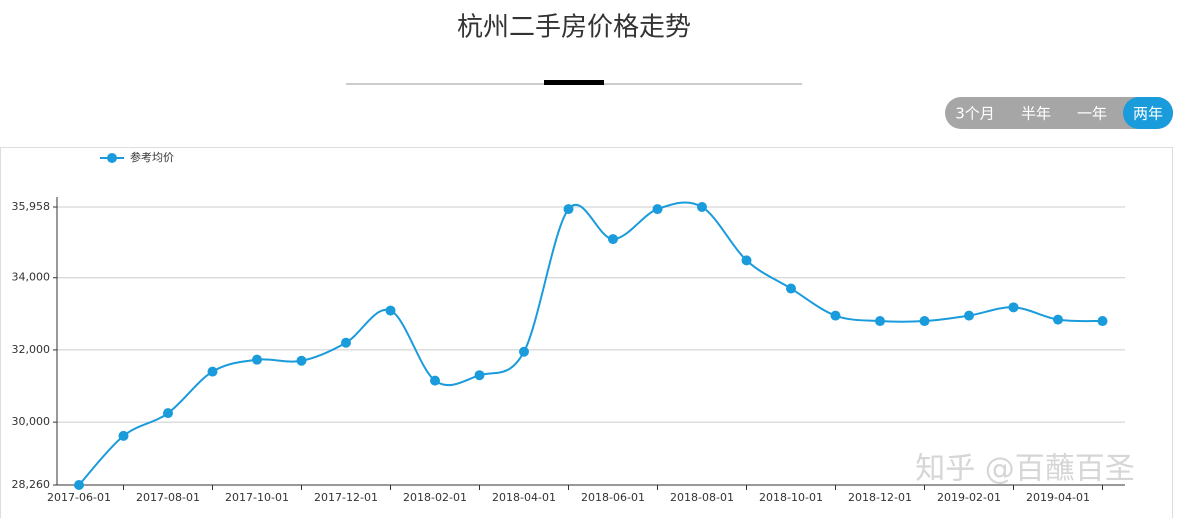  Describe the element at coordinates (969, 497) in the screenshot. I see `x-tick-label: 2019-02-01` at that location.